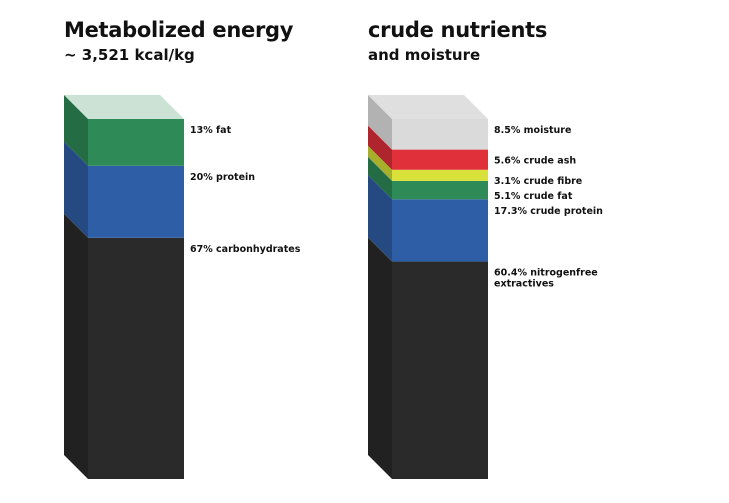 Image resolution: width=729 pixels, height=503 pixels. Describe the element at coordinates (136, 201) in the screenshot. I see `segment-front-20-protein` at that location.